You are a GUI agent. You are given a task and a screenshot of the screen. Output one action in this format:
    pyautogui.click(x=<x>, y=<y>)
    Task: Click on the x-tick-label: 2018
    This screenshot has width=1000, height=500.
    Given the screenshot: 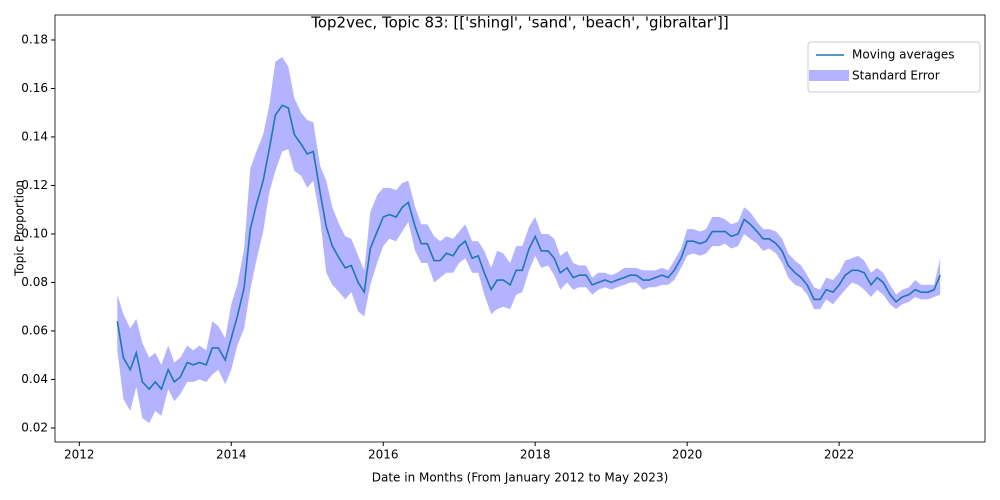 What is the action you would take?
    pyautogui.click(x=535, y=455)
    